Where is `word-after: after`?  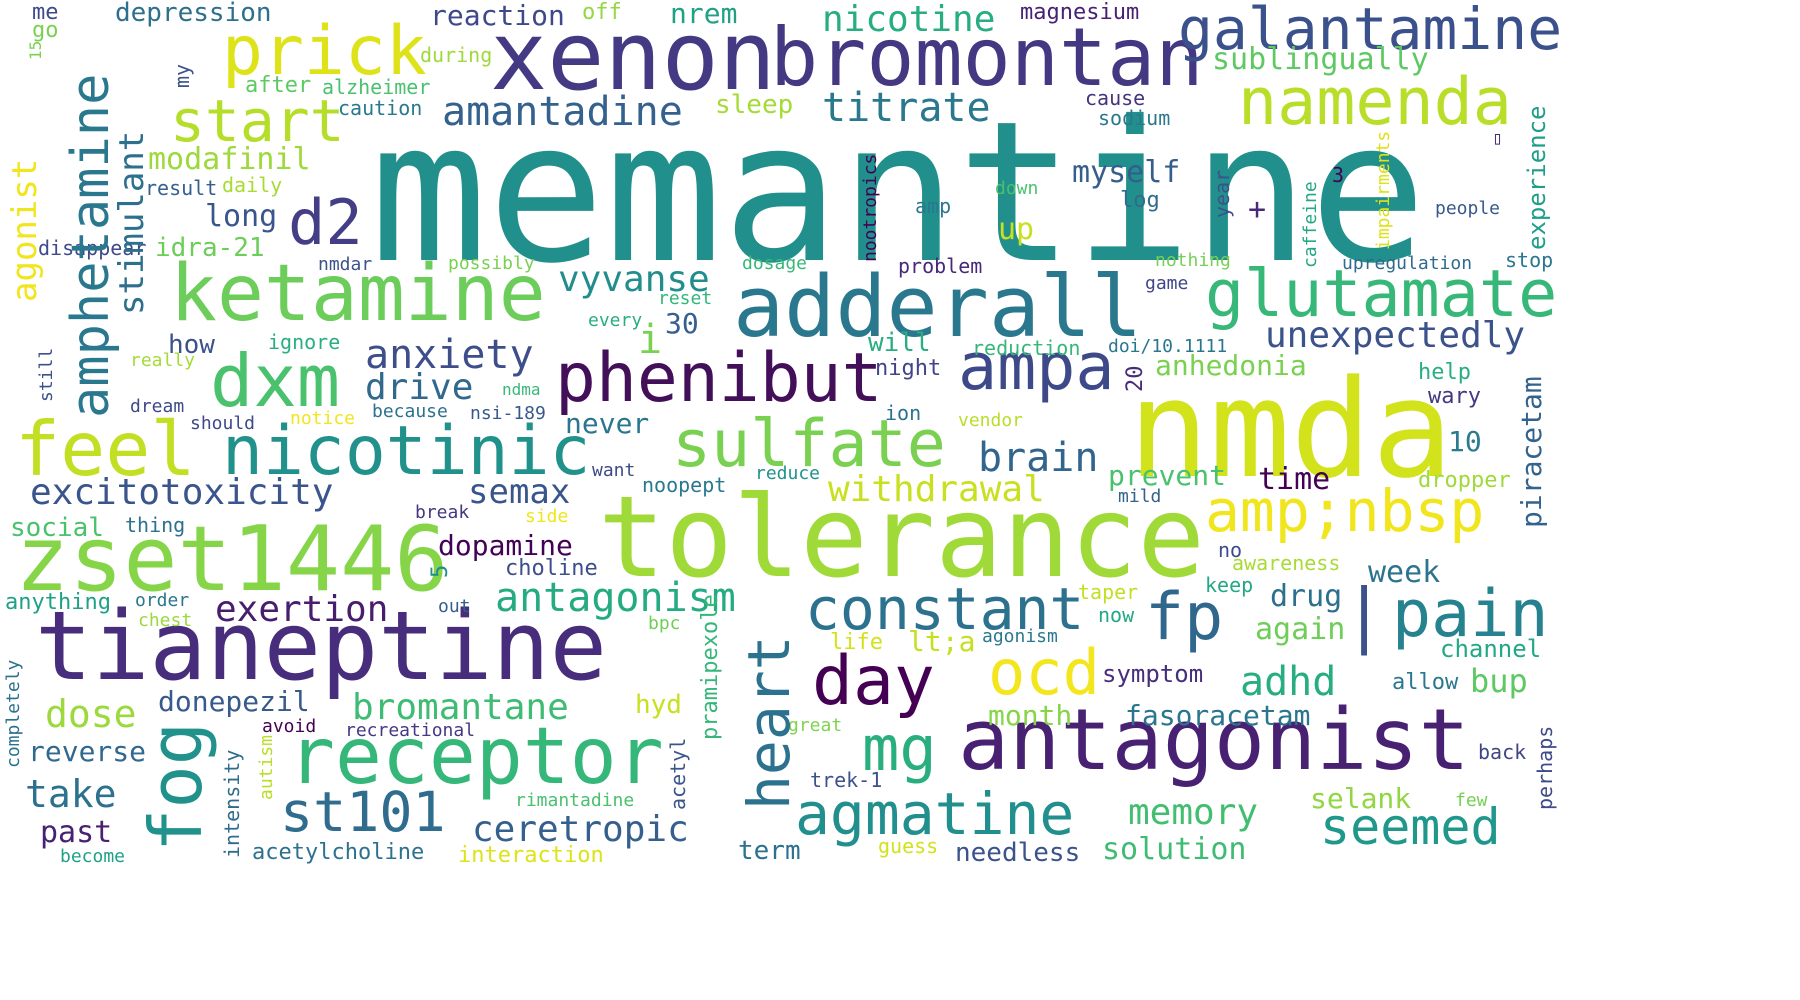
word-after: after is located at coordinates (278, 85).